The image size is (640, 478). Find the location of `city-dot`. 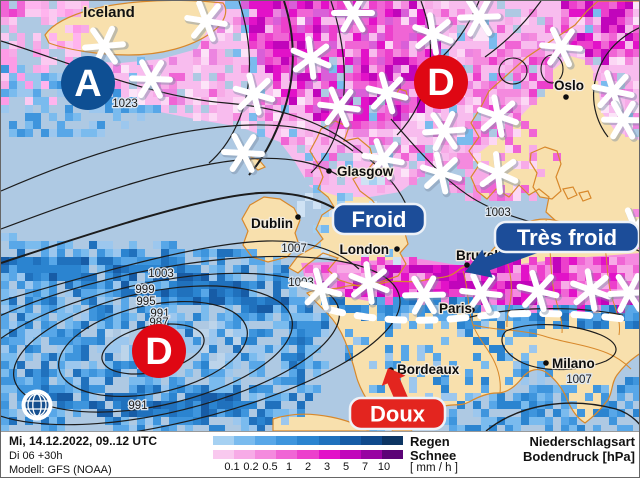

city-dot is located at coordinates (329, 171).